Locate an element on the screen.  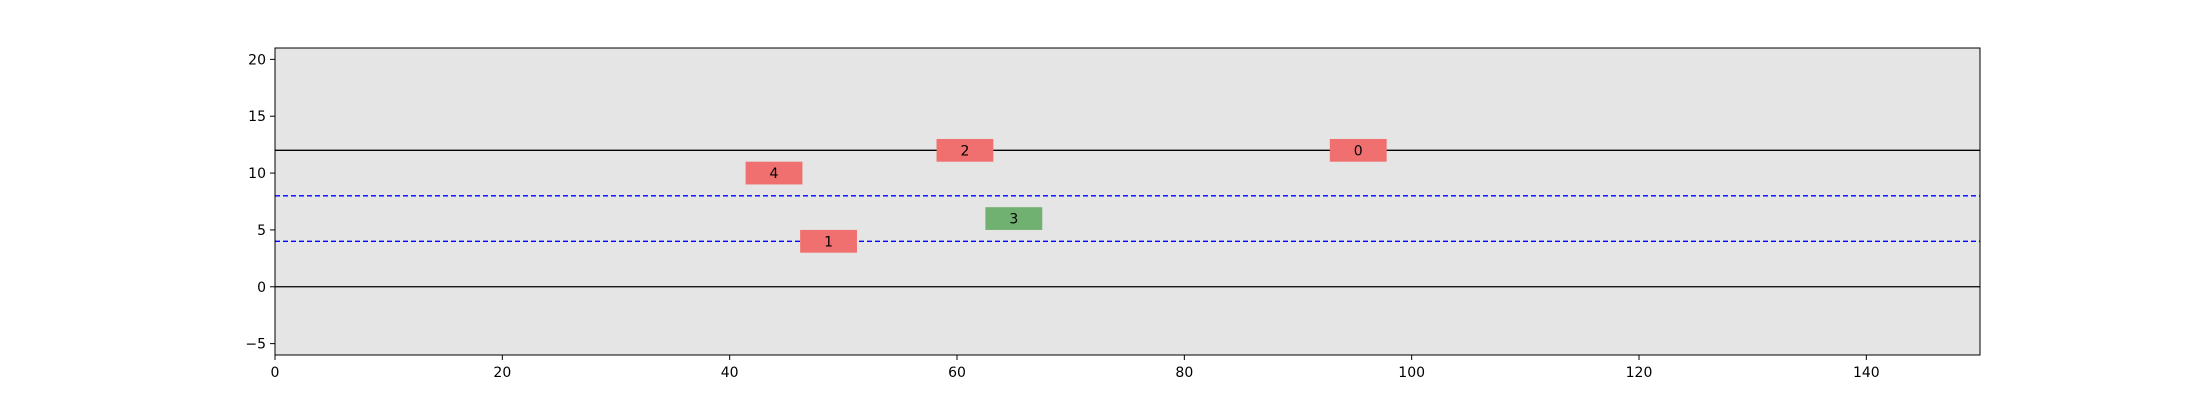
x-axis: 0 20 40 60 80 100 120 140 is located at coordinates (1075, 368).